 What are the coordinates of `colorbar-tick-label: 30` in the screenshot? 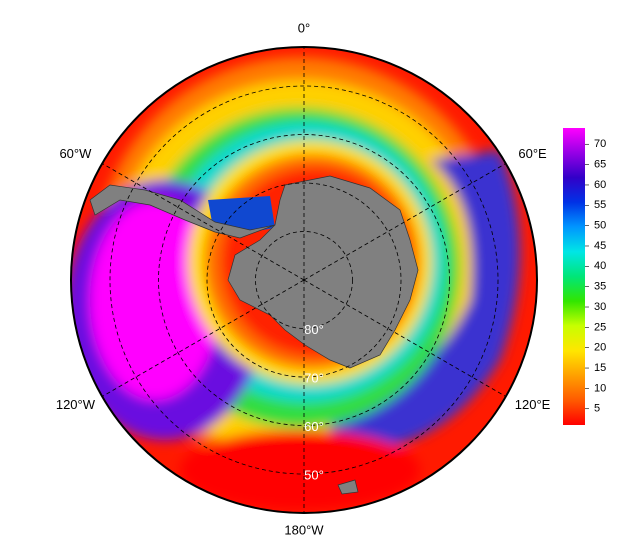 It's located at (600, 307).